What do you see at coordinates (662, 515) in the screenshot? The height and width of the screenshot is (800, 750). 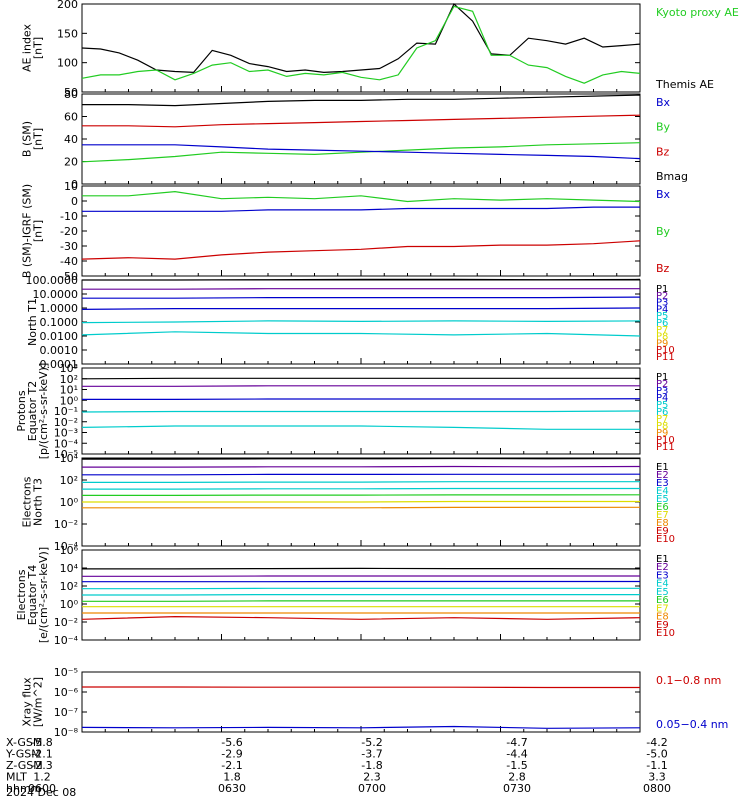 I see `legend-entry: E7` at bounding box center [662, 515].